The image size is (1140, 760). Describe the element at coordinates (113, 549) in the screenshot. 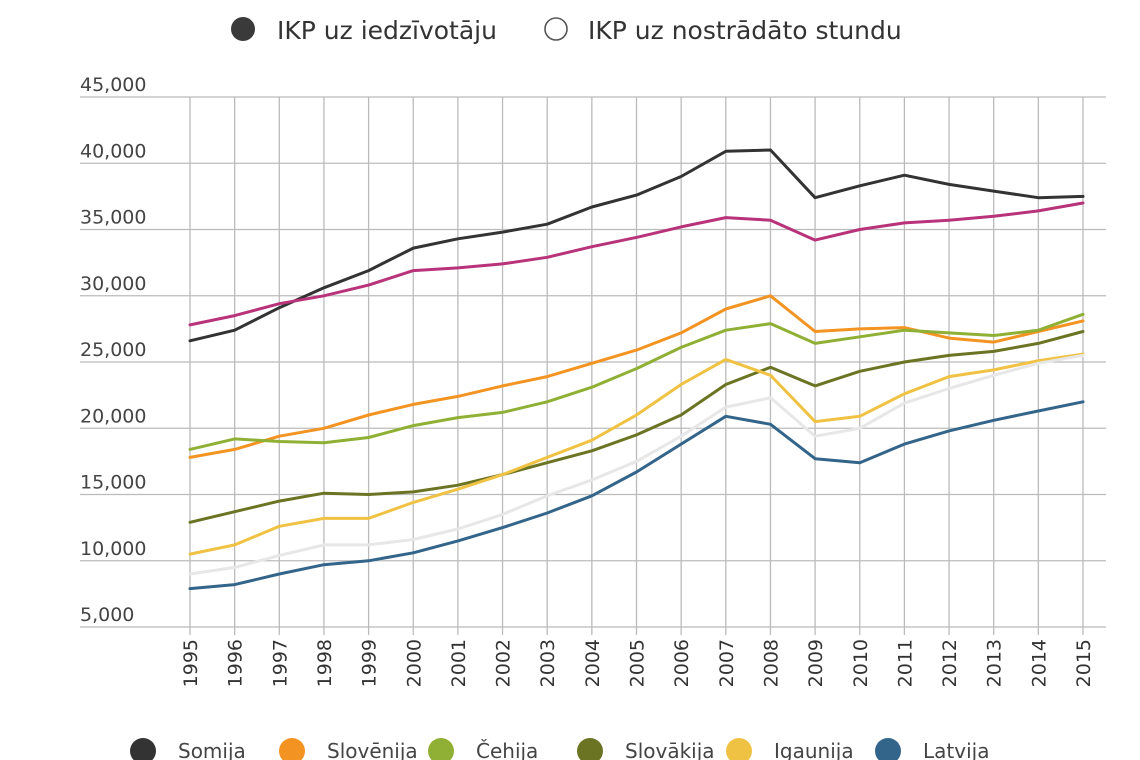

I see `y-tick-label: 10,000` at that location.